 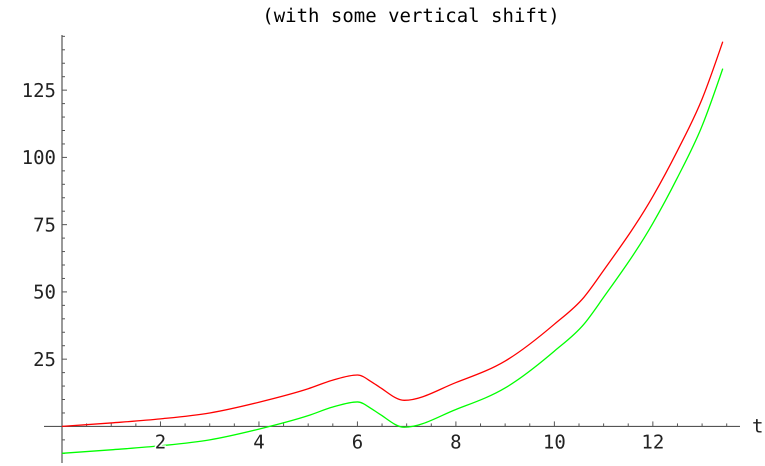 What do you see at coordinates (411, 16) in the screenshot?
I see `chart-title: (with some vertical shift)` at bounding box center [411, 16].